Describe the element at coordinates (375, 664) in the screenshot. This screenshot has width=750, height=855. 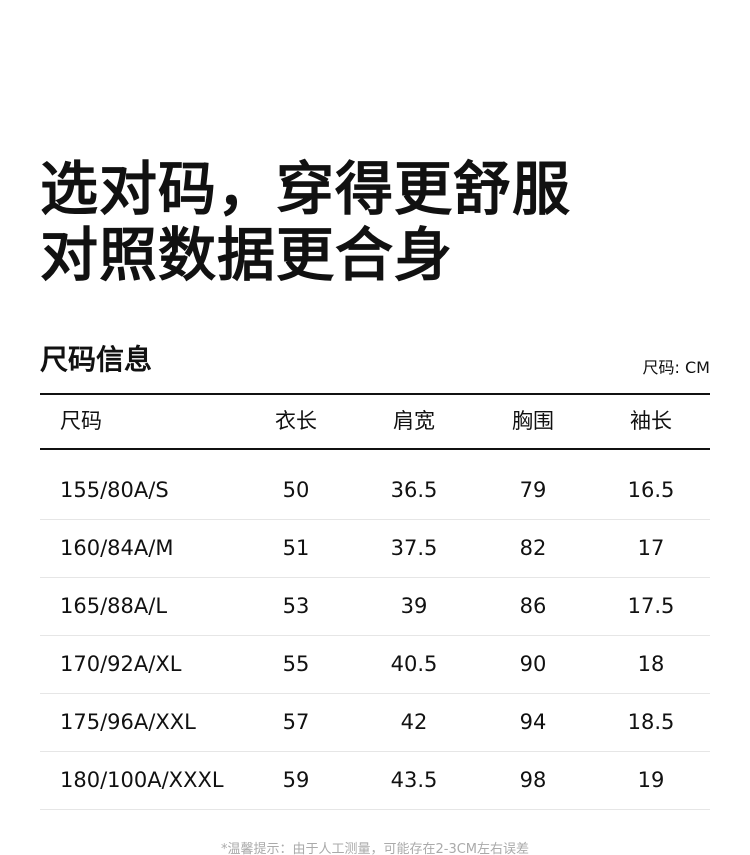
I see `table-row: 170/92A/XL 55 40.5 90 18` at that location.